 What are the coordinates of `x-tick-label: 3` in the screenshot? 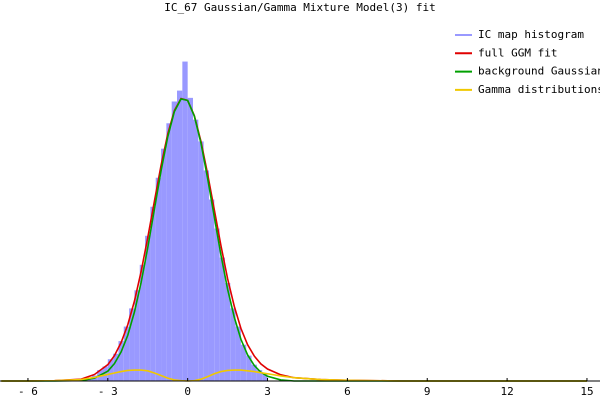 It's located at (267, 391).